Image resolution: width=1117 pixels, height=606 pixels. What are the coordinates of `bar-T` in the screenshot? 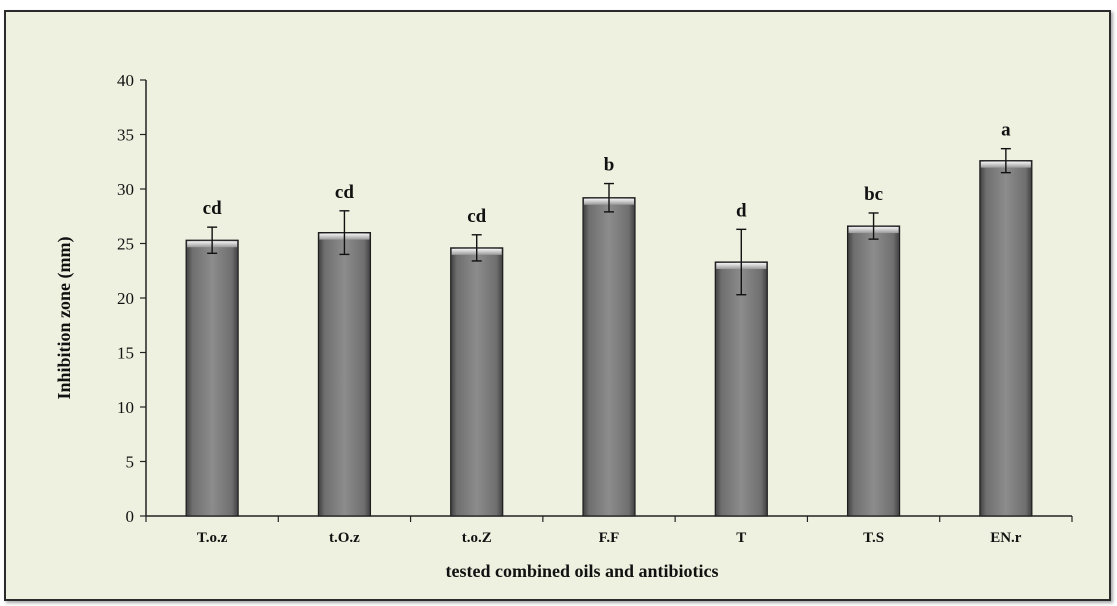 It's located at (741, 389).